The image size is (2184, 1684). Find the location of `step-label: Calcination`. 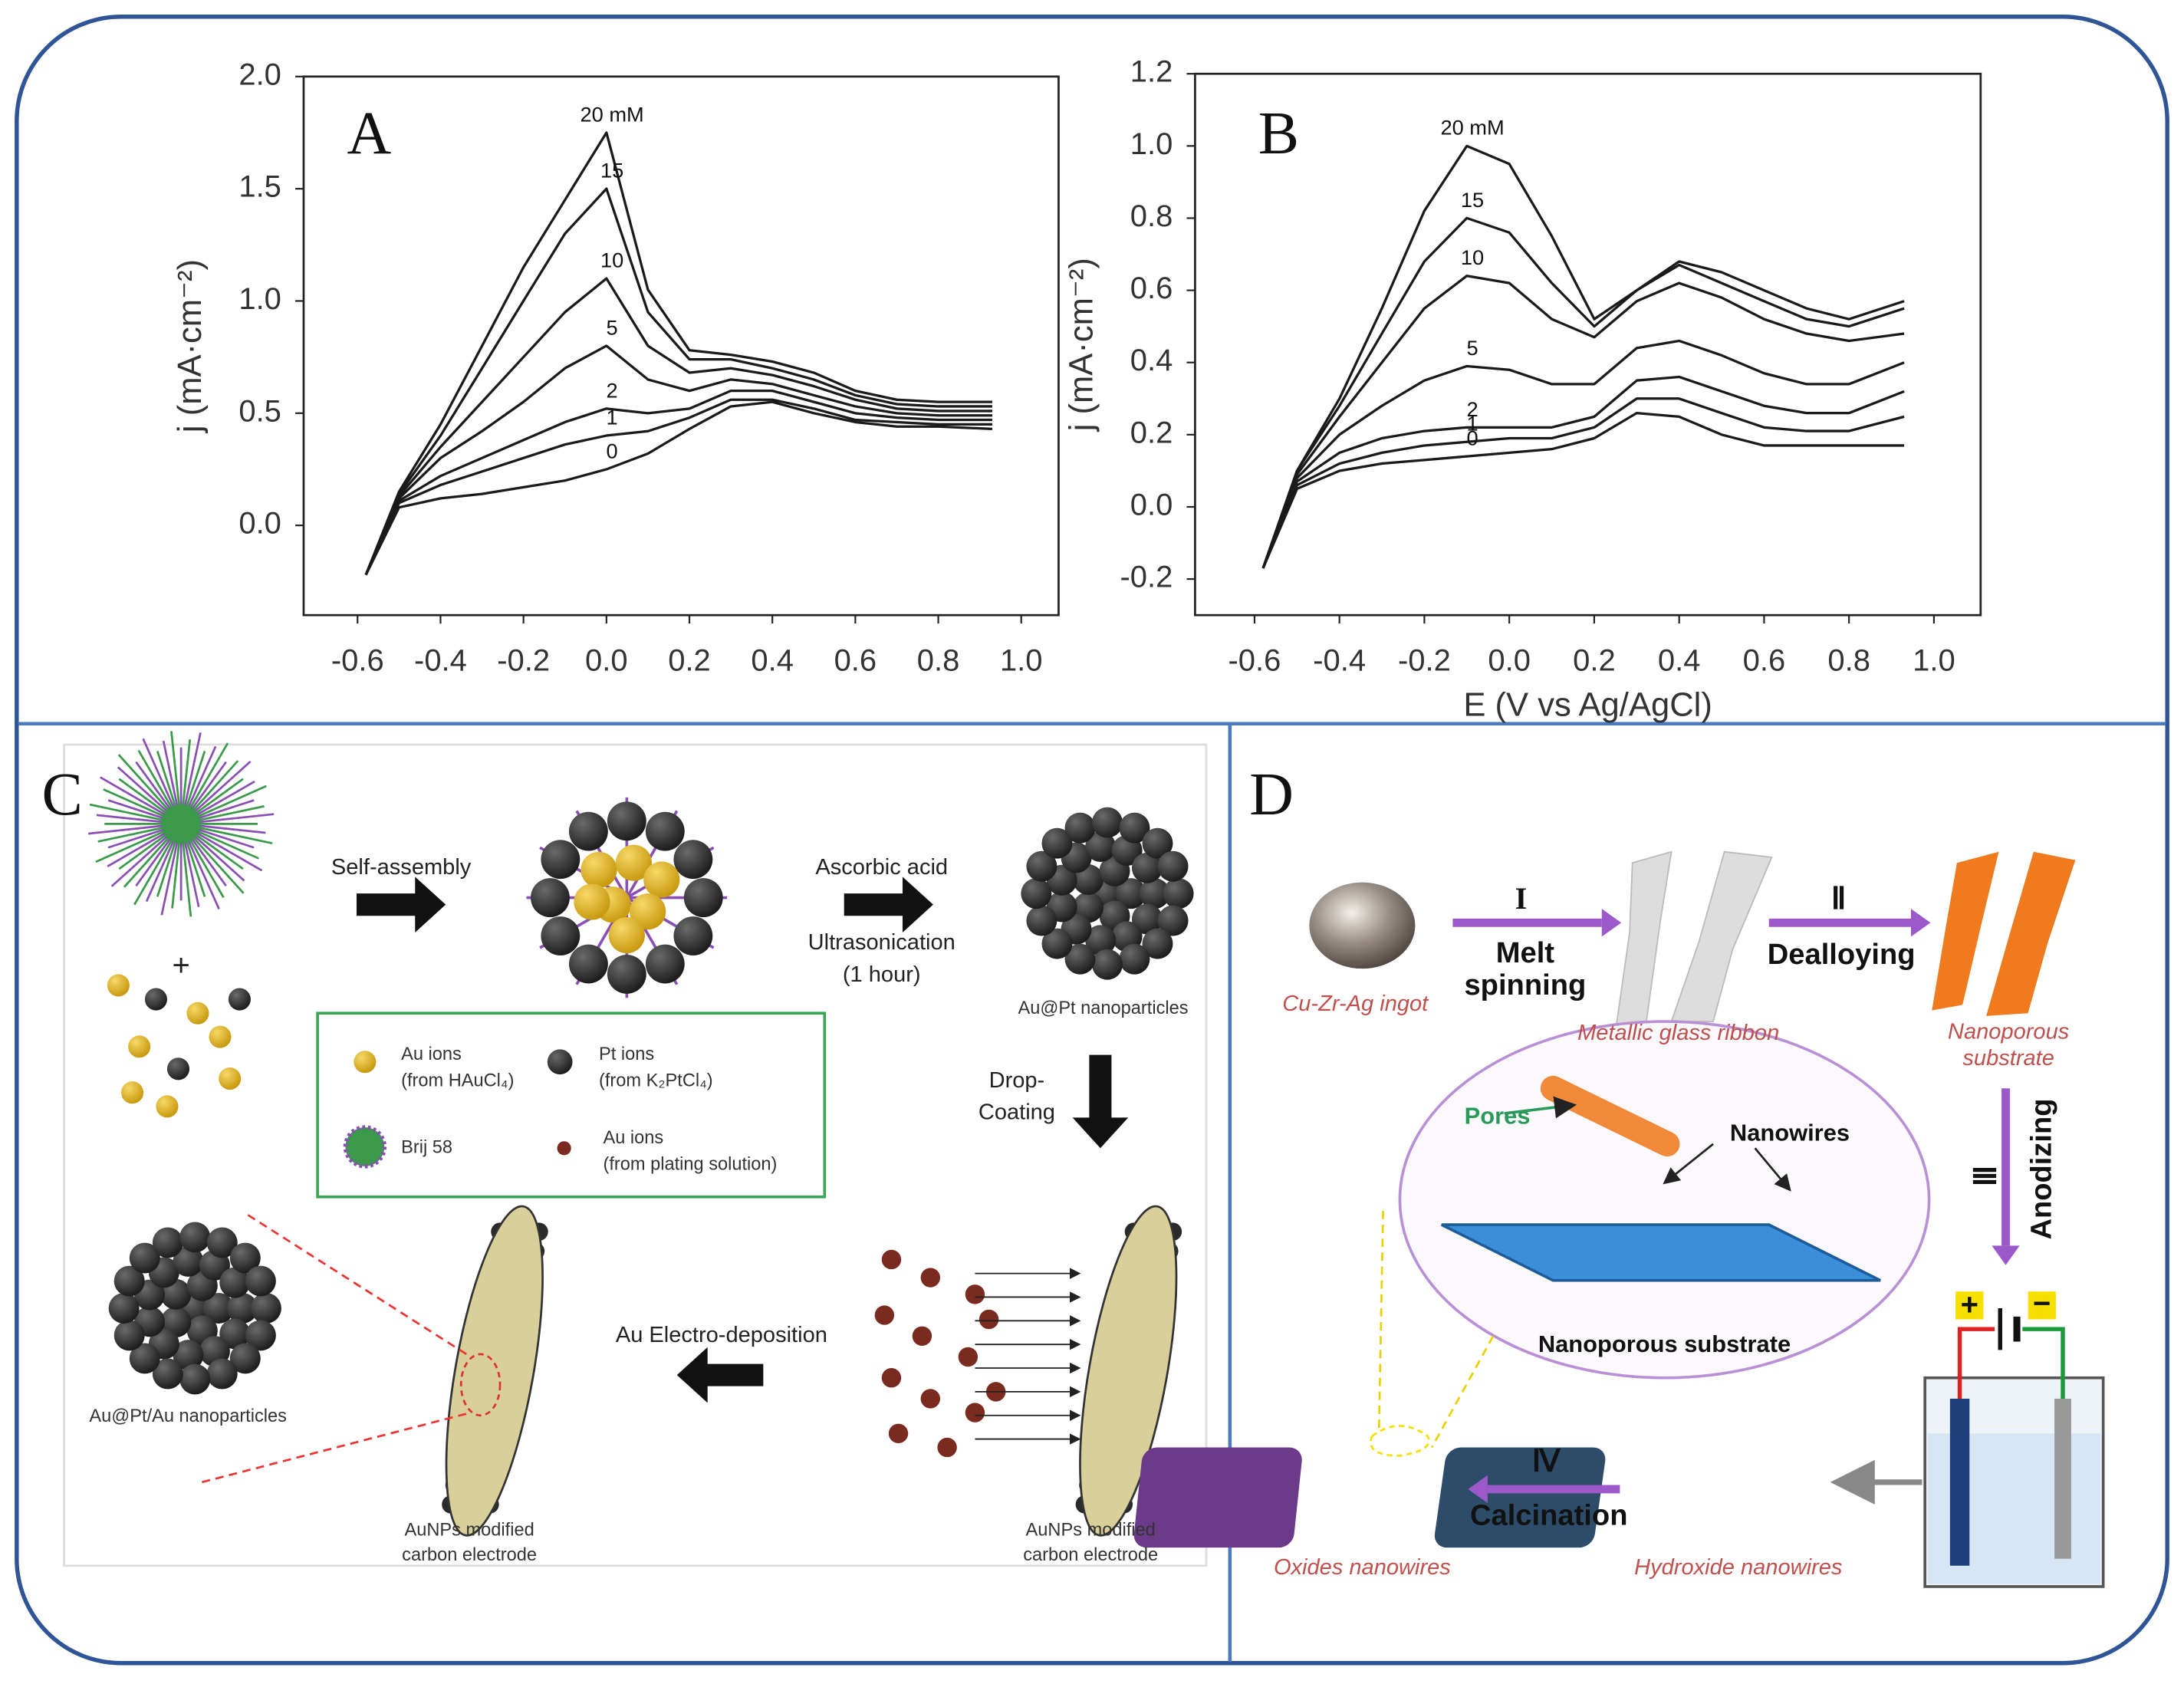

step-label: Calcination is located at coordinates (1549, 1514).